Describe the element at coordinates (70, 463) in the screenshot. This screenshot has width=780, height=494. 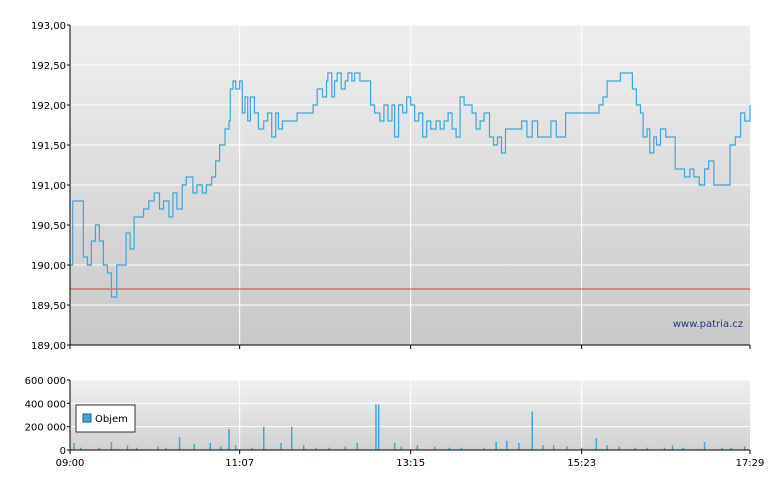
I see `x-tick-label: 09:00` at that location.